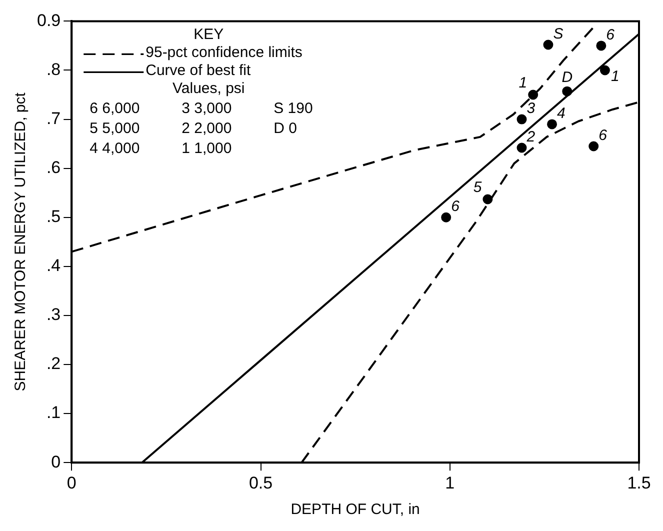 This screenshot has height=531, width=663. I want to click on annotation: S 190, so click(293, 108).